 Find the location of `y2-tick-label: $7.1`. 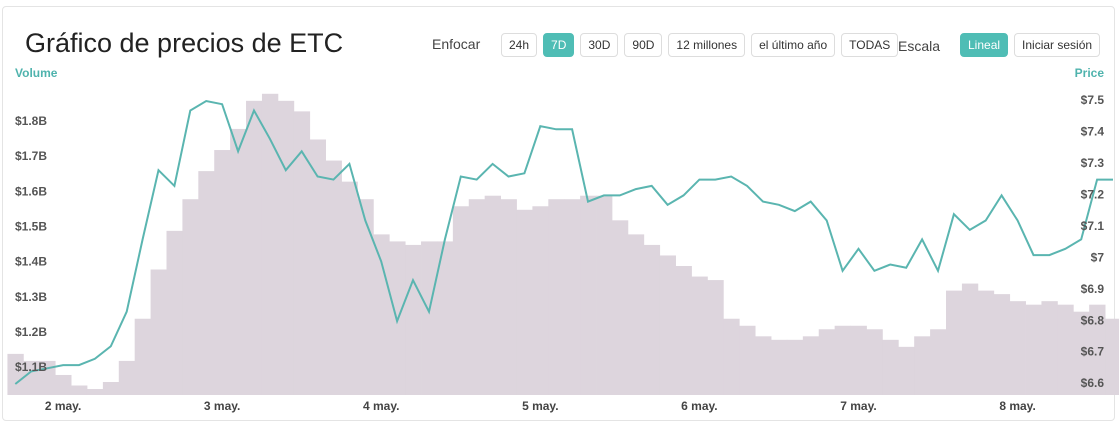

y2-tick-label: $7.1 is located at coordinates (1093, 226).